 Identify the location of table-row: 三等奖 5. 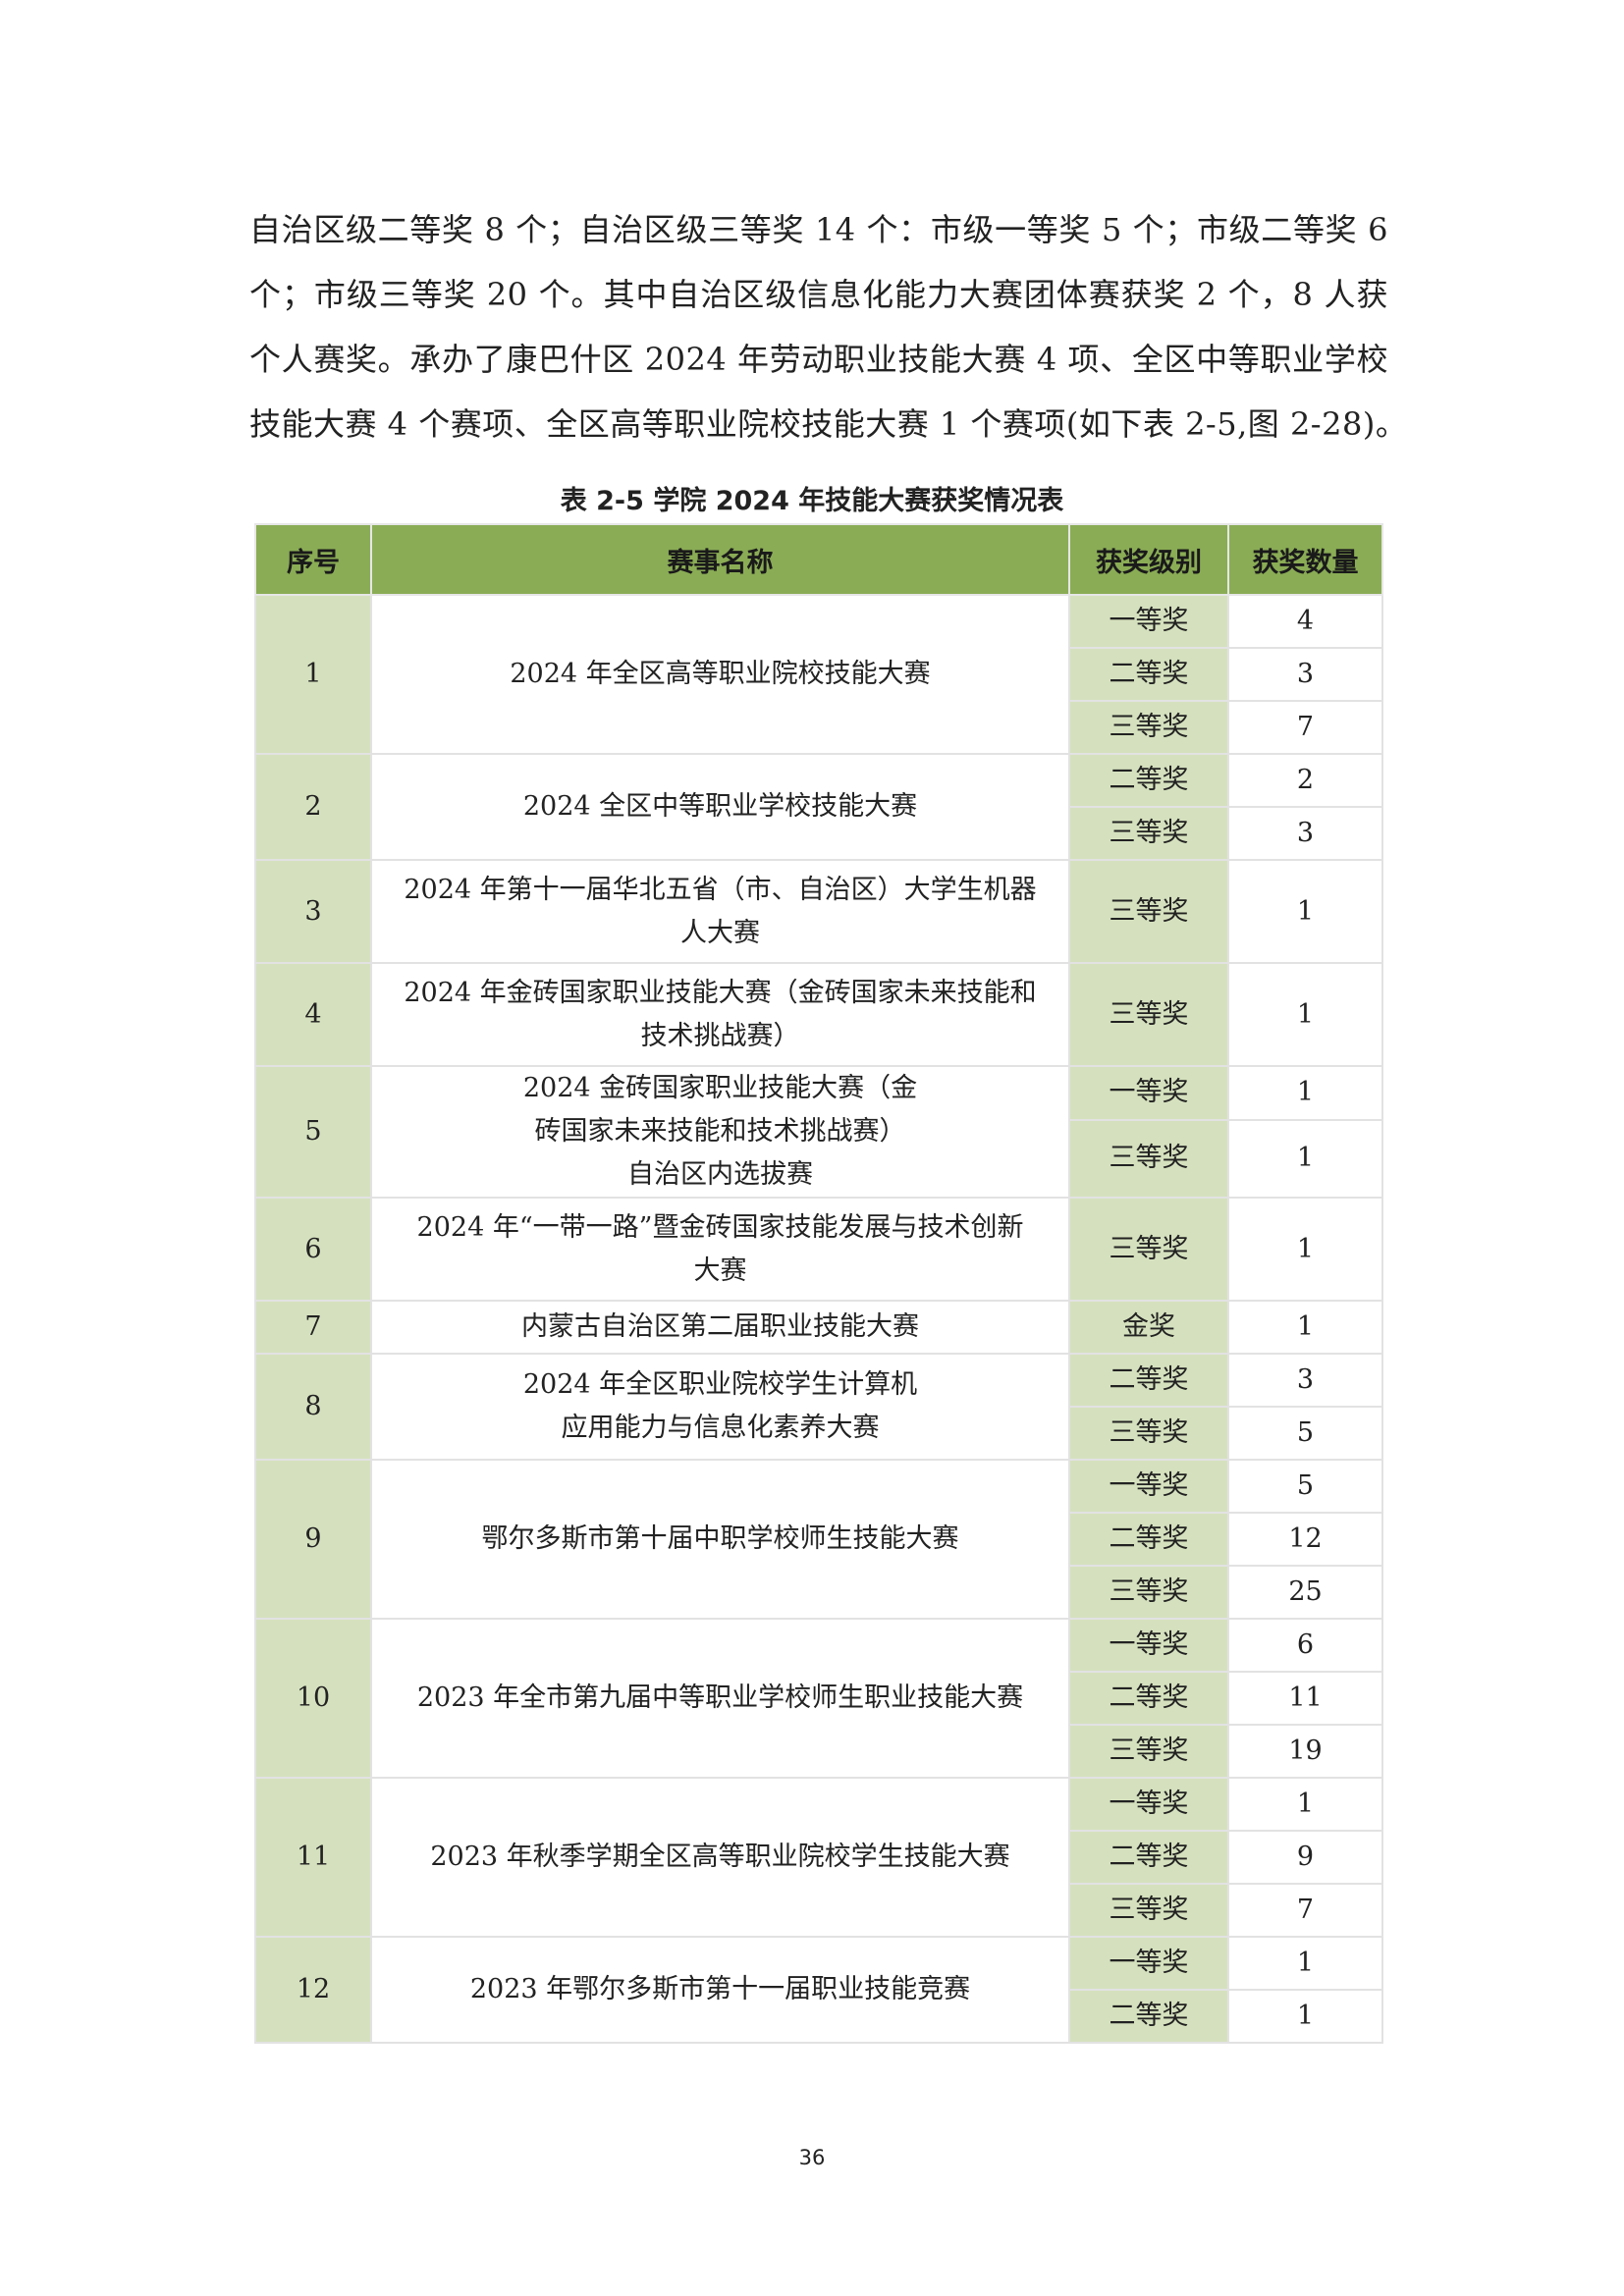
(819, 1433).